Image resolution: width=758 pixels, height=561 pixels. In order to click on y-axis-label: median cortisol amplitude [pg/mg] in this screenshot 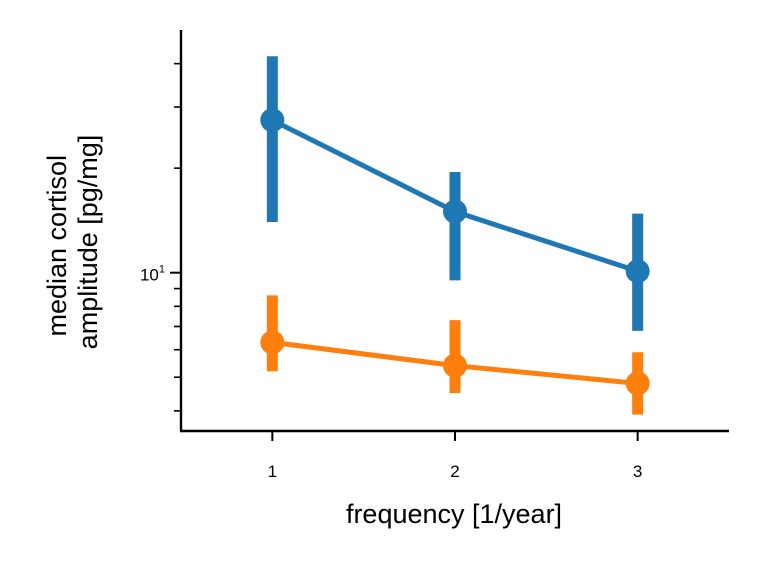, I will do `click(72, 242)`.